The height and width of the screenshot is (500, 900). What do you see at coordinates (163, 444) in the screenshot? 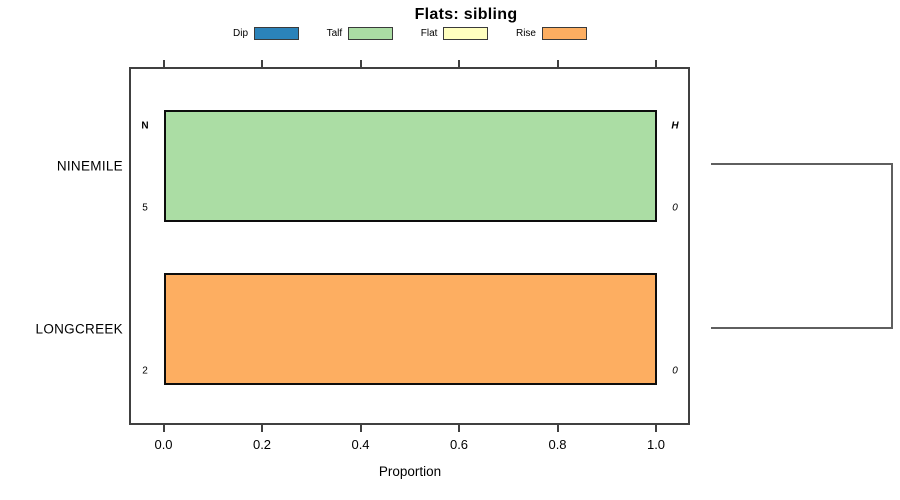
I see `x-axis-tick-label: 0.0` at bounding box center [163, 444].